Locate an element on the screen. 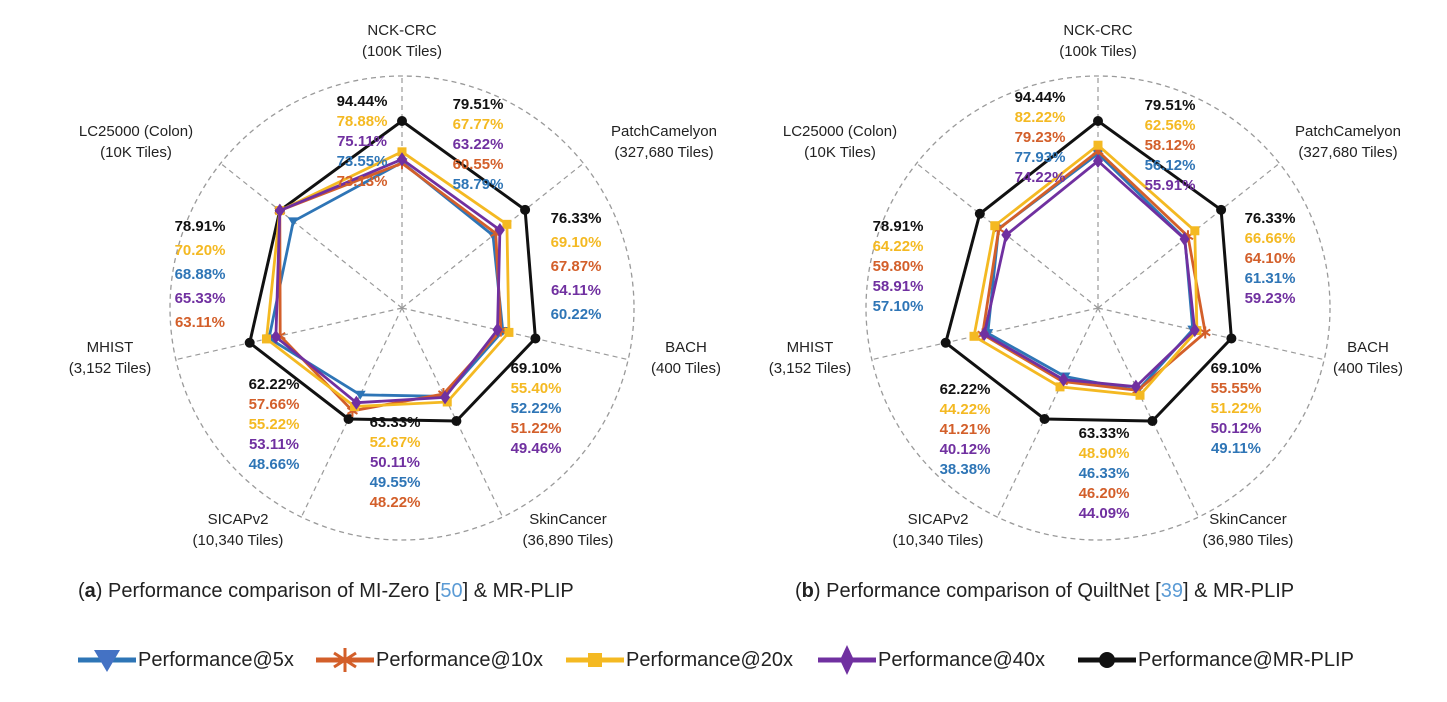  legend-item-20x: Performance@20x is located at coordinates (679, 660).